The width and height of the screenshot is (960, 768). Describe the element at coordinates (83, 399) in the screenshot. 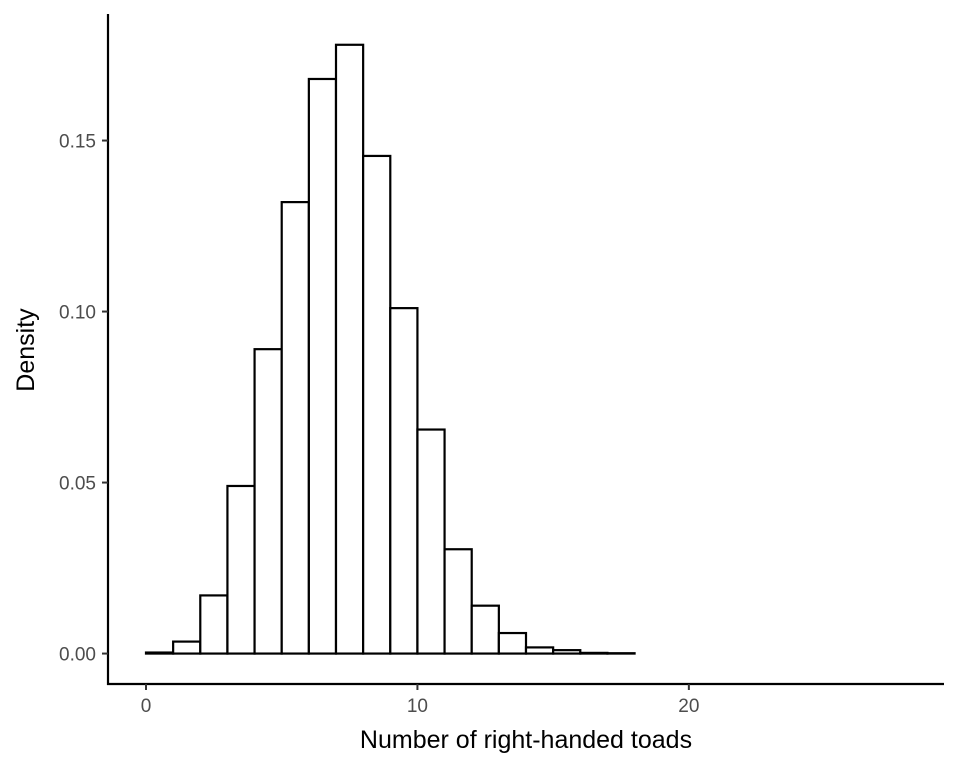

I see `y-axis-ticks: 0.00 0.05 0.10 0.15` at that location.